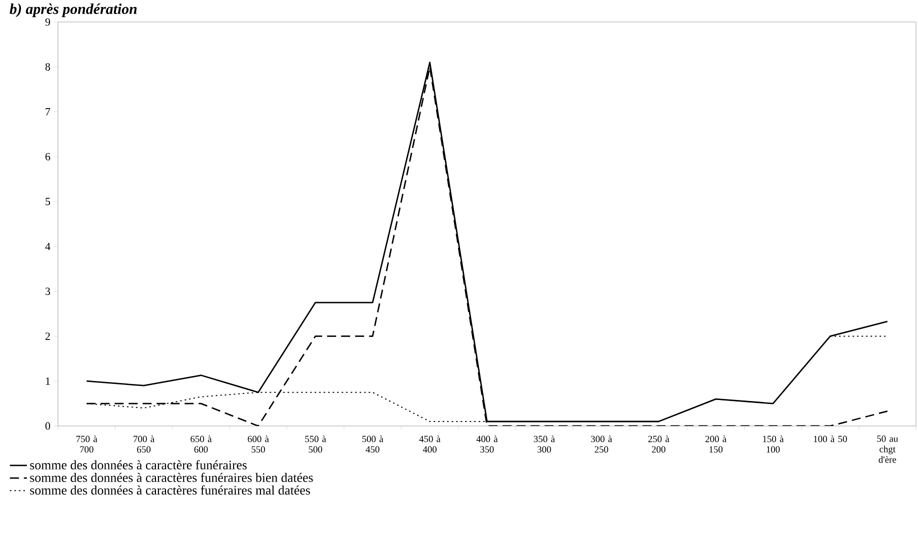 The width and height of the screenshot is (918, 554). Describe the element at coordinates (429, 444) in the screenshot. I see `x-tick-label: 450 à 400` at that location.